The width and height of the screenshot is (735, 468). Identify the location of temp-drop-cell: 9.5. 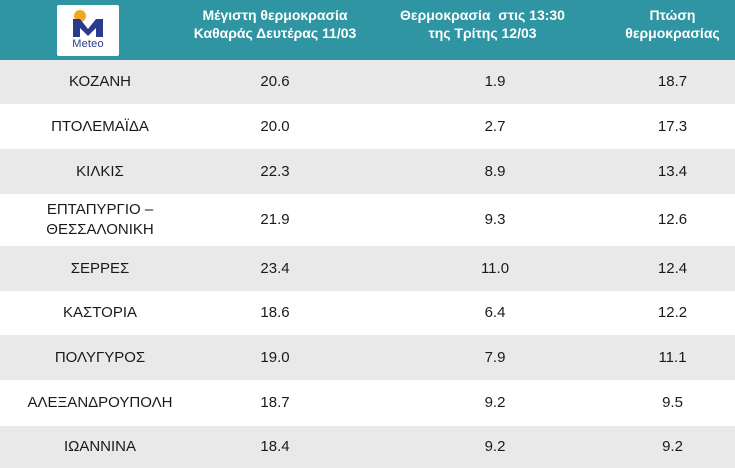
(672, 402).